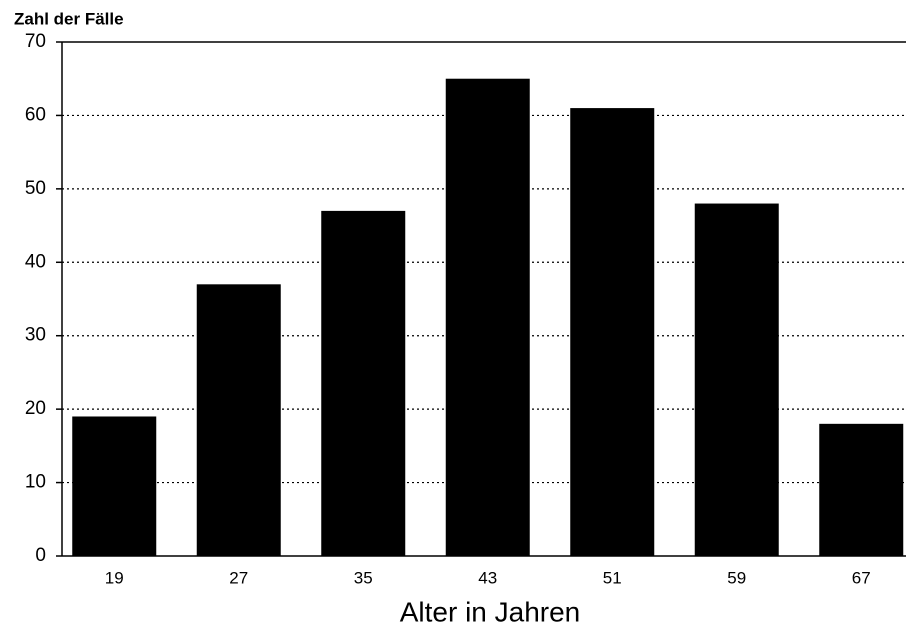  I want to click on y-tick-label: 20, so click(35, 408).